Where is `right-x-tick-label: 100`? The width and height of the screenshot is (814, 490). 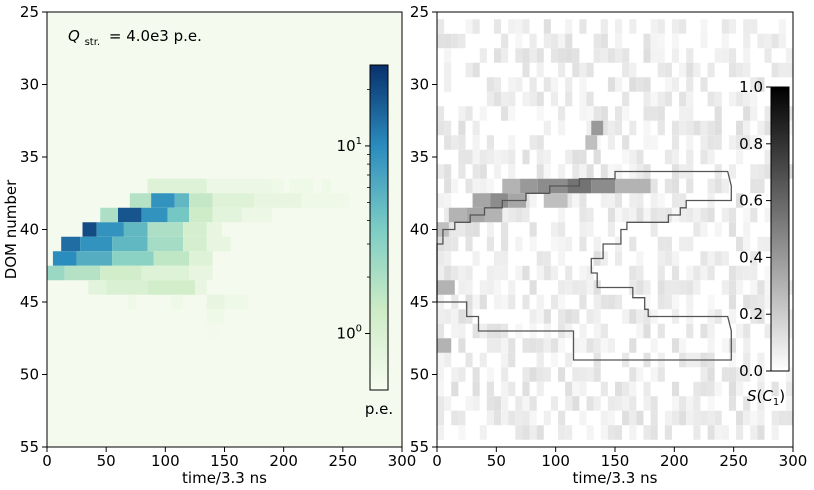 right-x-tick-label: 100 is located at coordinates (555, 461).